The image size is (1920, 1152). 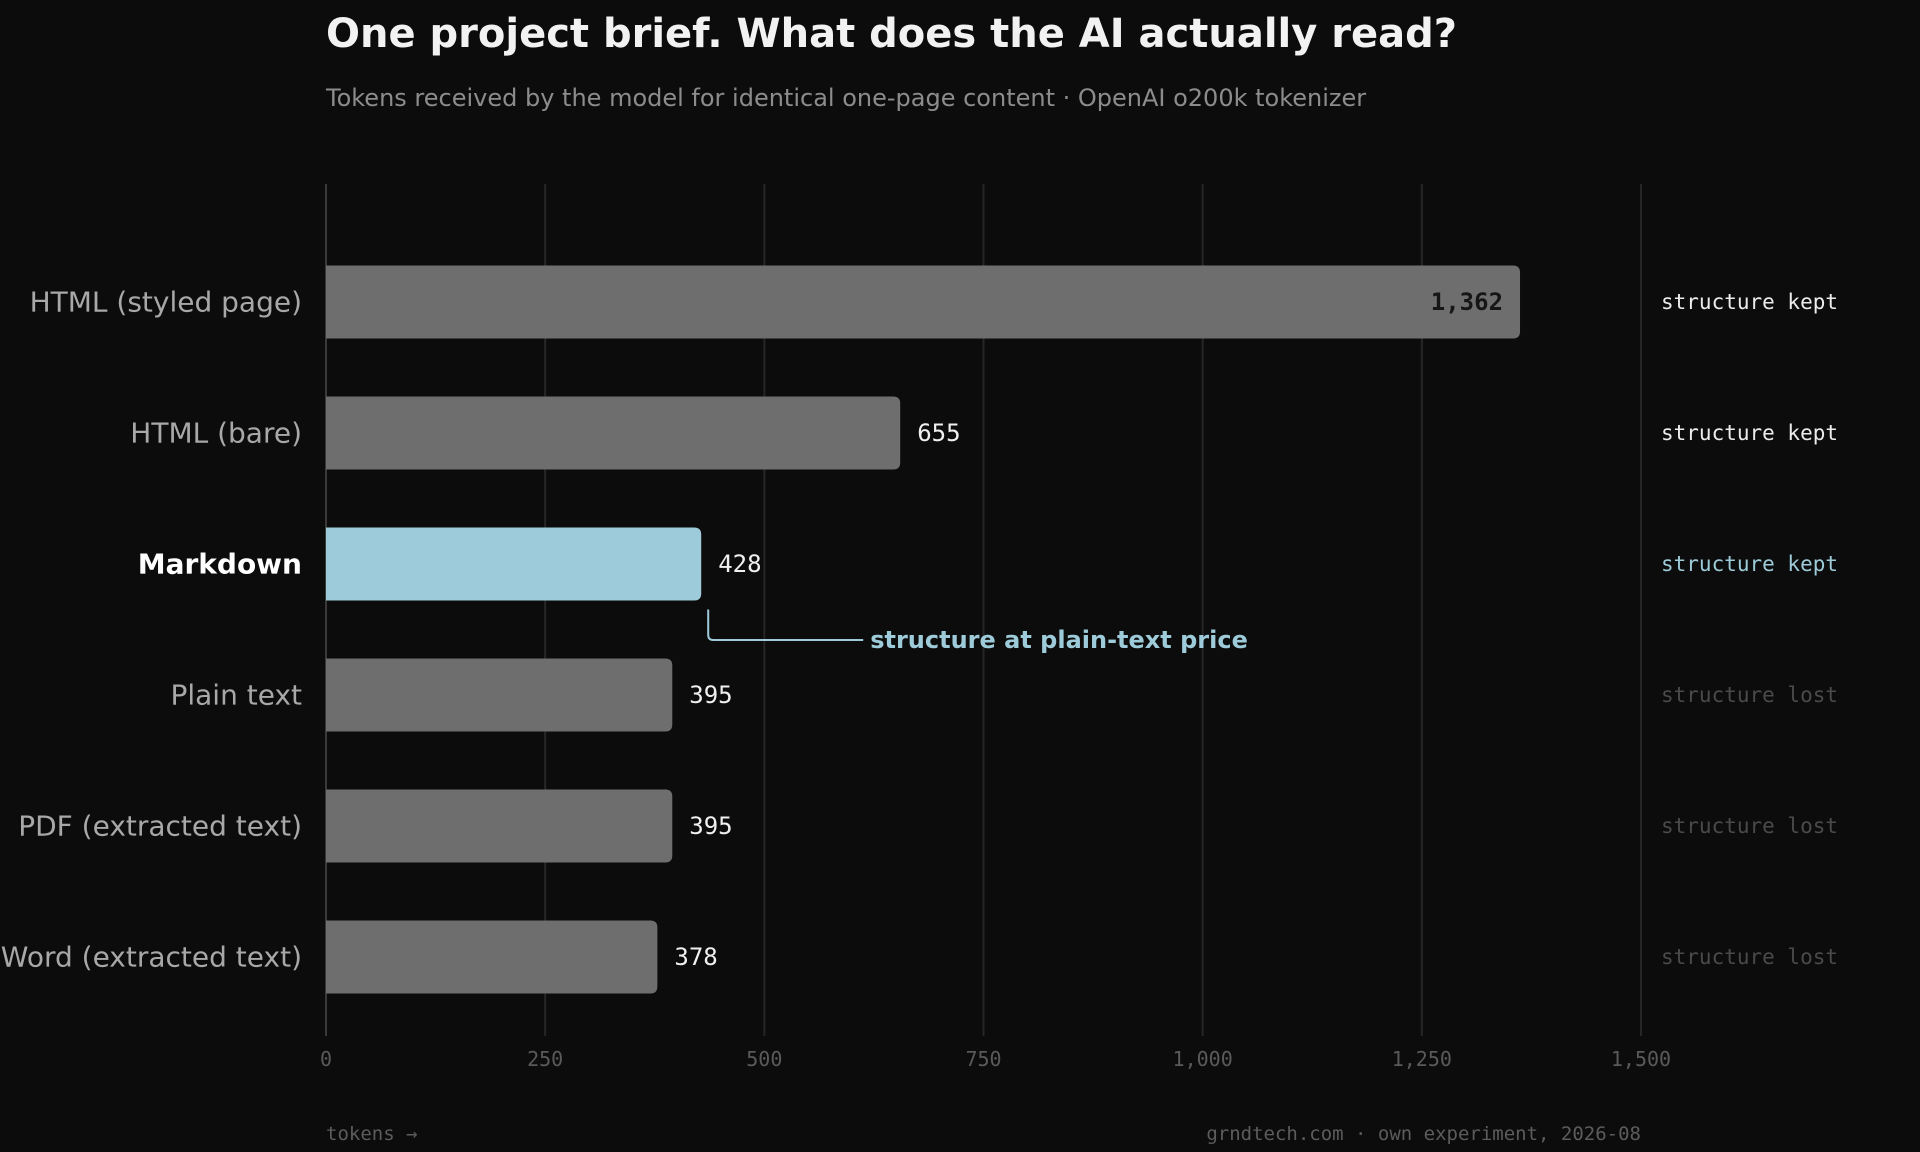 What do you see at coordinates (372, 1134) in the screenshot?
I see `x-axis-label: tokens →` at bounding box center [372, 1134].